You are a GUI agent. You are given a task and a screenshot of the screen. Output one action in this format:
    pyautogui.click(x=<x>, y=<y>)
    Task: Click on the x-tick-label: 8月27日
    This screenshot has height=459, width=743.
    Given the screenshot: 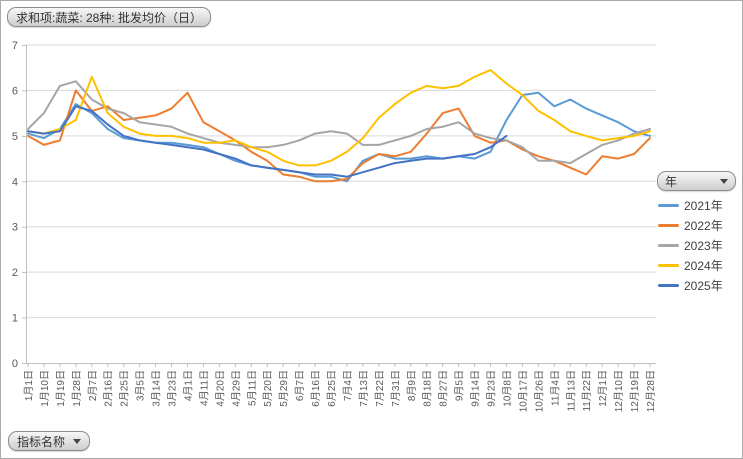 What is the action you would take?
    pyautogui.click(x=444, y=388)
    